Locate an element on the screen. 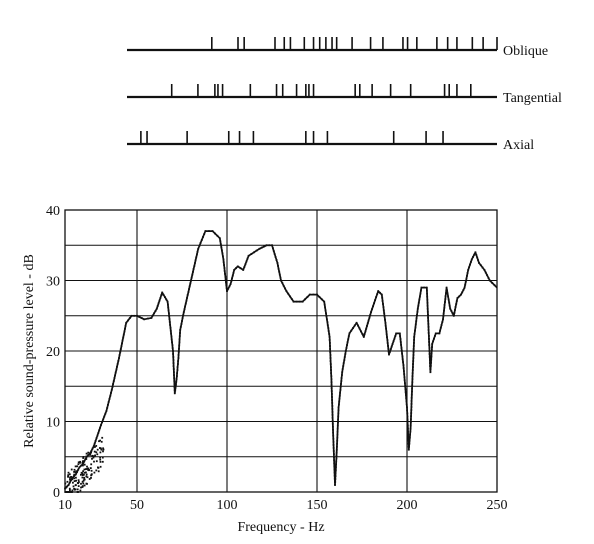 This screenshot has height=544, width=594. y-tick-labels: 0 10 20 30 40 is located at coordinates (53, 352).